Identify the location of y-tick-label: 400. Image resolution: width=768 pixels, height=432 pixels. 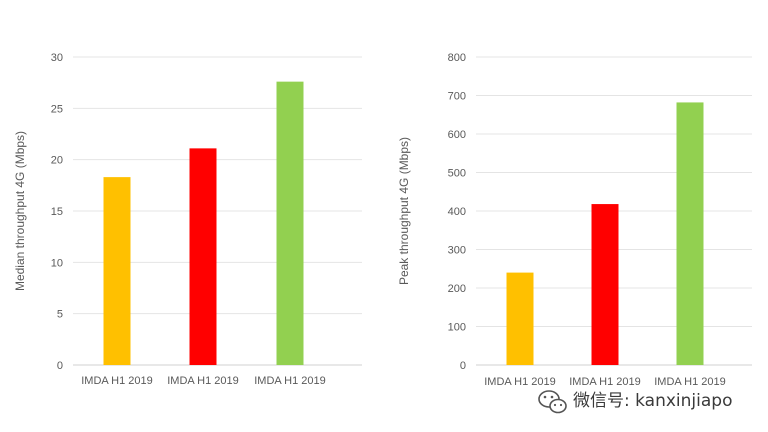
(457, 212).